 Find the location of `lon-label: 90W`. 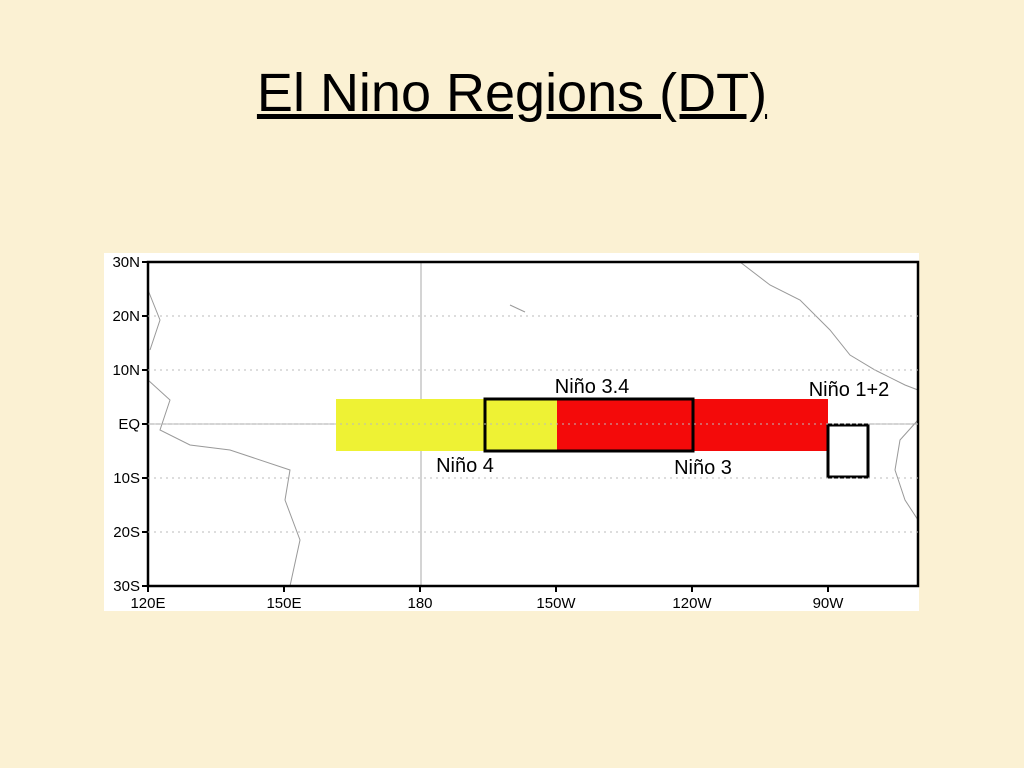

lon-label: 90W is located at coordinates (829, 603).